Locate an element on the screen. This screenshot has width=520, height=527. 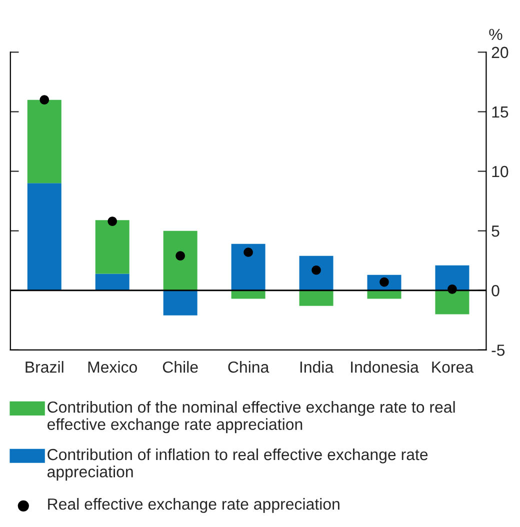
y-tick-label: 5 is located at coordinates (496, 231).